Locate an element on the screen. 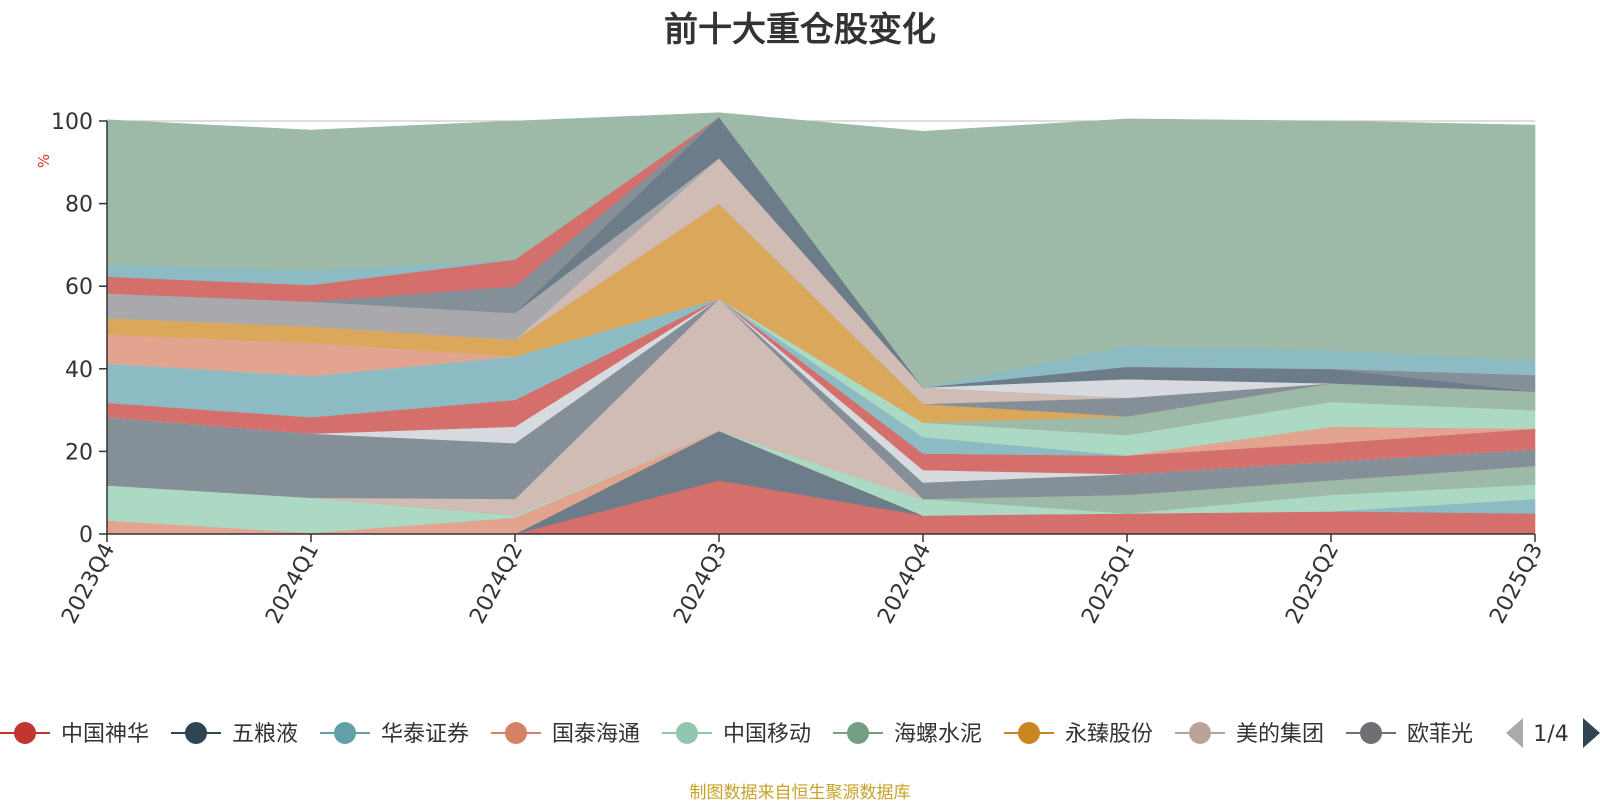 The width and height of the screenshot is (1600, 803). x-tick-label: 2024Q4 is located at coordinates (904, 583).